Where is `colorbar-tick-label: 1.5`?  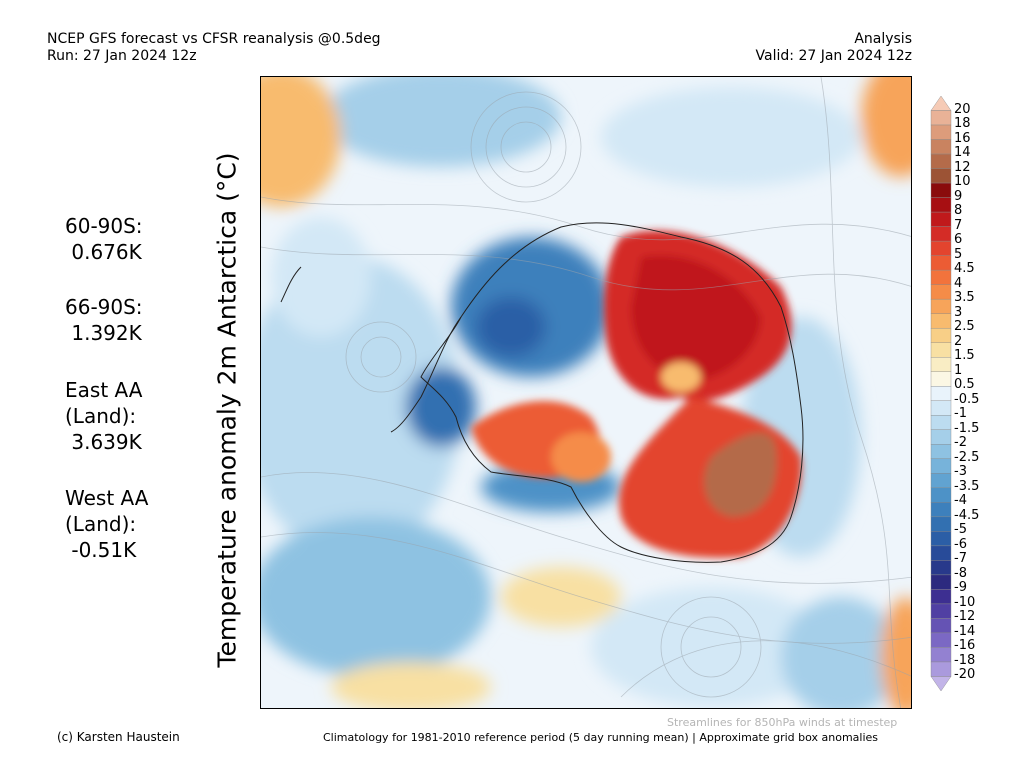
colorbar-tick-label: 1.5 is located at coordinates (964, 356).